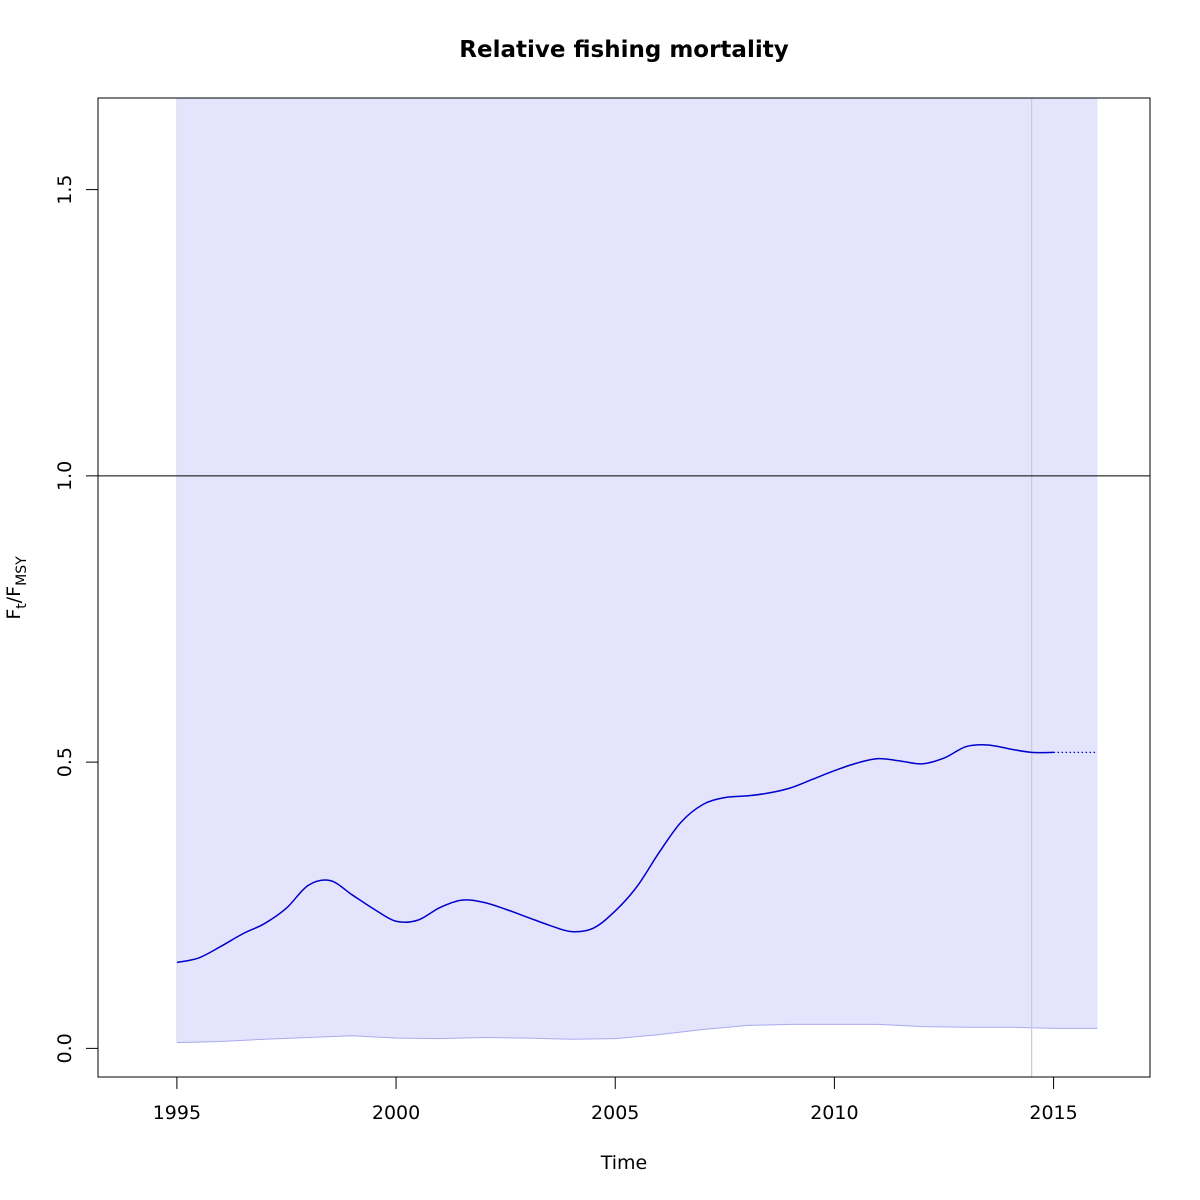 This screenshot has height=1200, width=1200. Describe the element at coordinates (76, 618) in the screenshot. I see `y-axis: 0.0 0.5 1.0 1.5` at that location.